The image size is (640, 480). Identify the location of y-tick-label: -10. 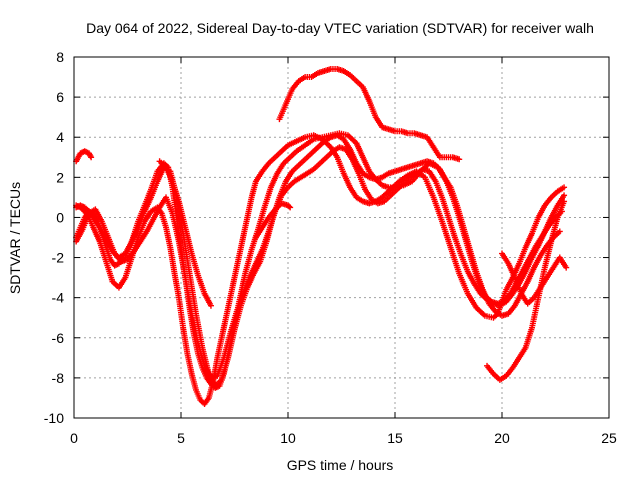
(54, 418).